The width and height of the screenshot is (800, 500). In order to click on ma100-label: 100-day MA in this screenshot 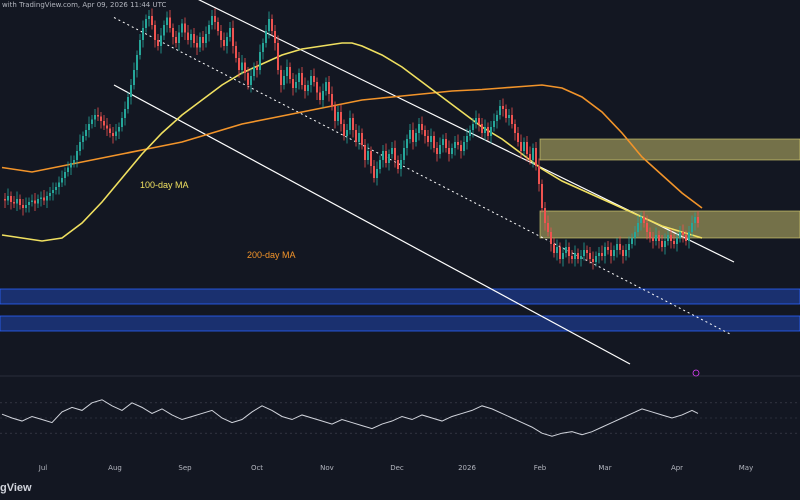, I will do `click(164, 185)`.